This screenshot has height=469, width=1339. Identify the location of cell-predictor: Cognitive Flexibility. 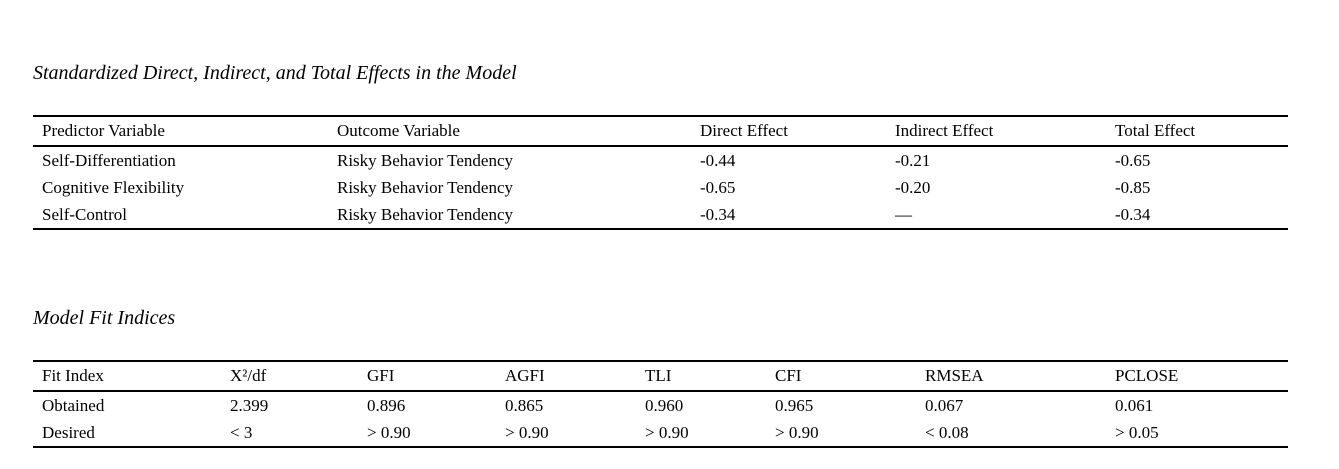
(113, 187).